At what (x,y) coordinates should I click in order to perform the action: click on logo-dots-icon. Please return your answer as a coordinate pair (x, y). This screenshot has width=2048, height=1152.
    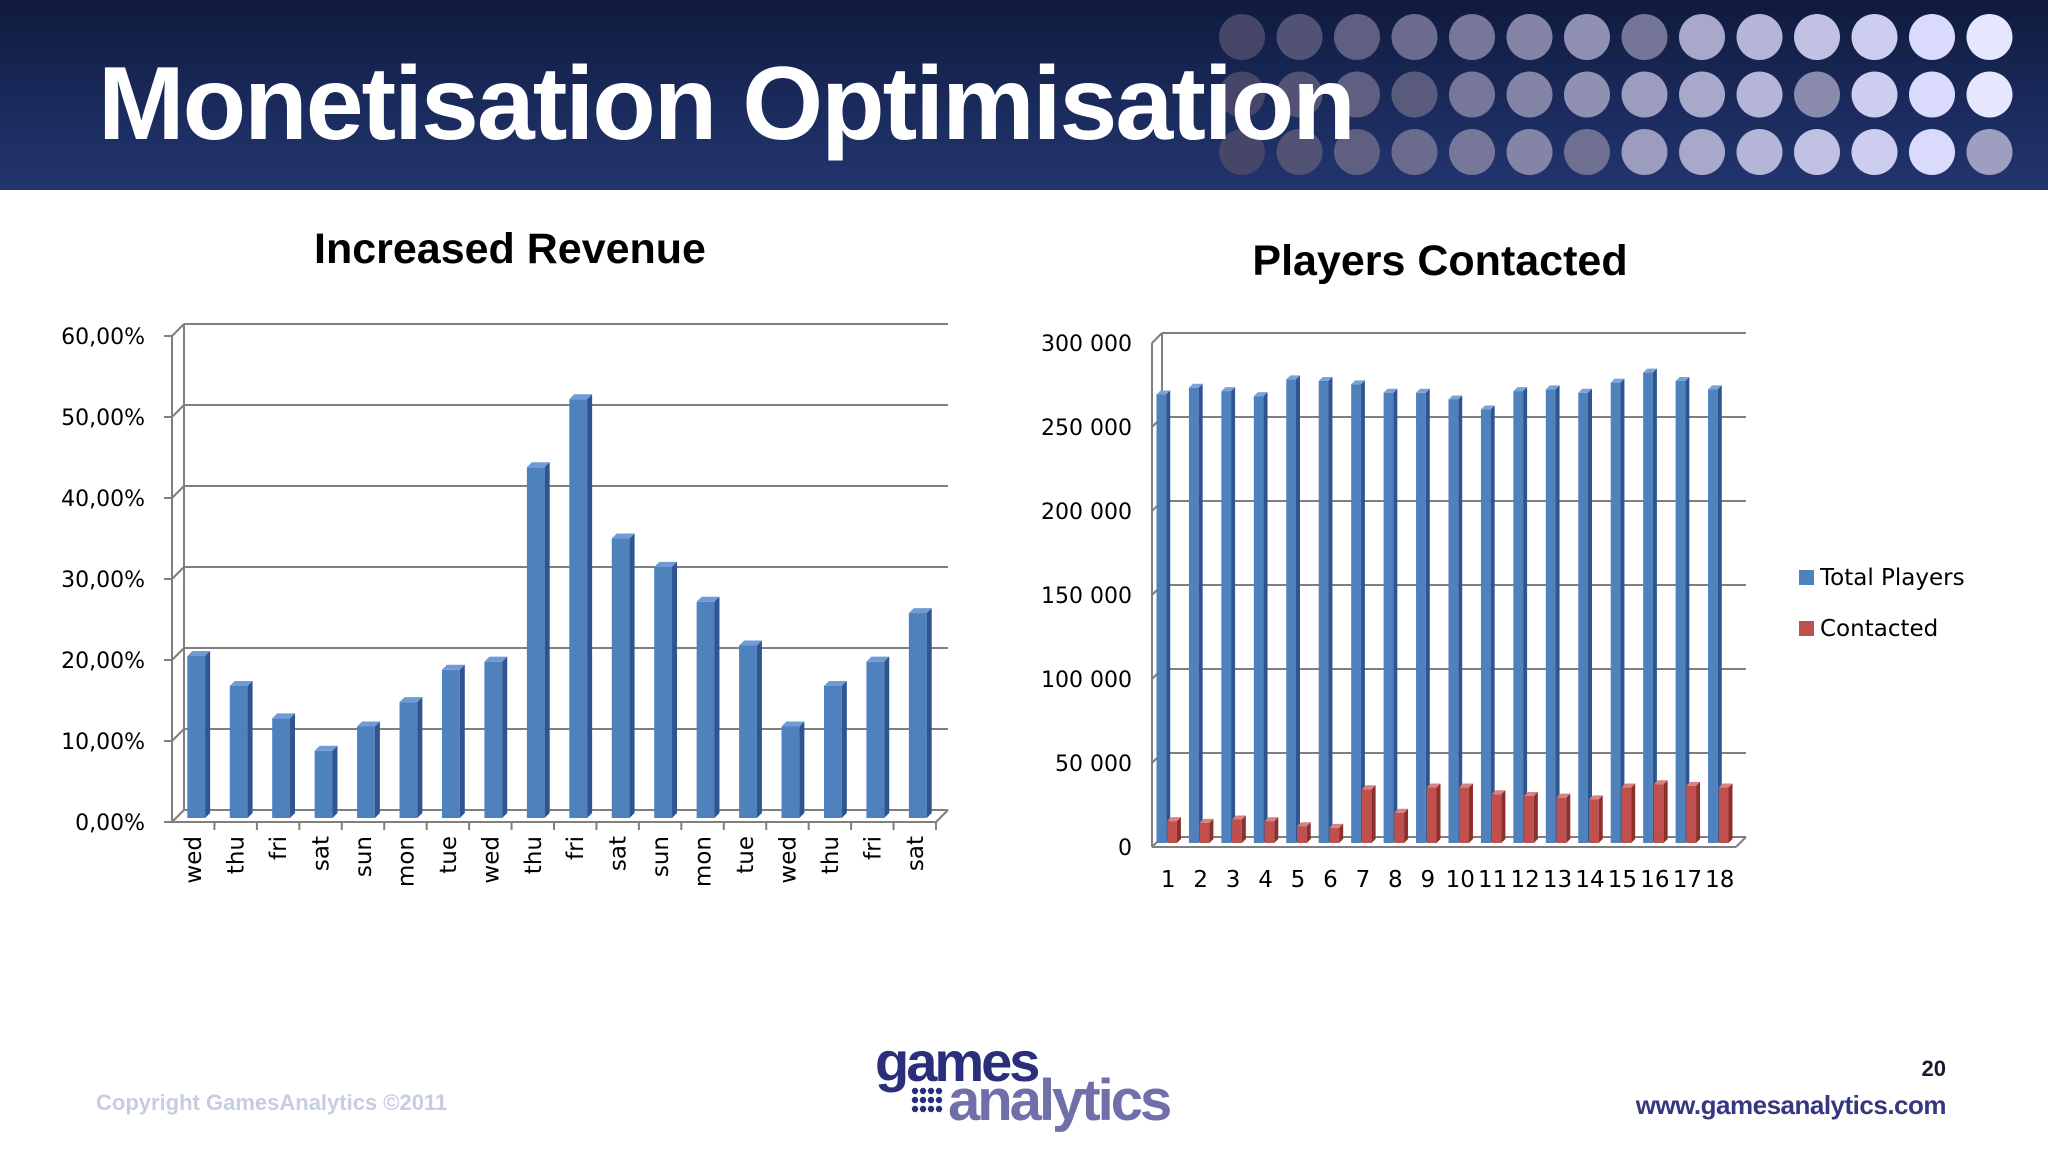
    Looking at the image, I should click on (927, 1100).